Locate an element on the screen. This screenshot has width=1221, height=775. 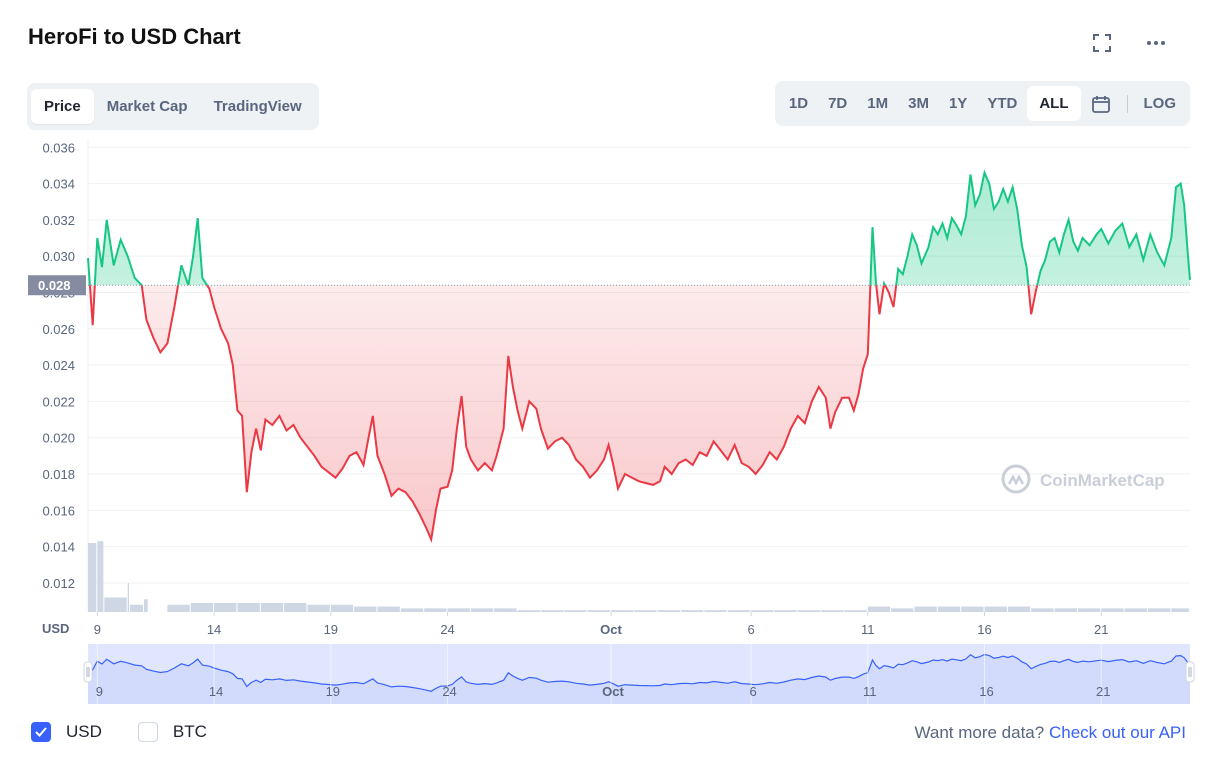
y-tick-label: 0.026 is located at coordinates (58, 329).